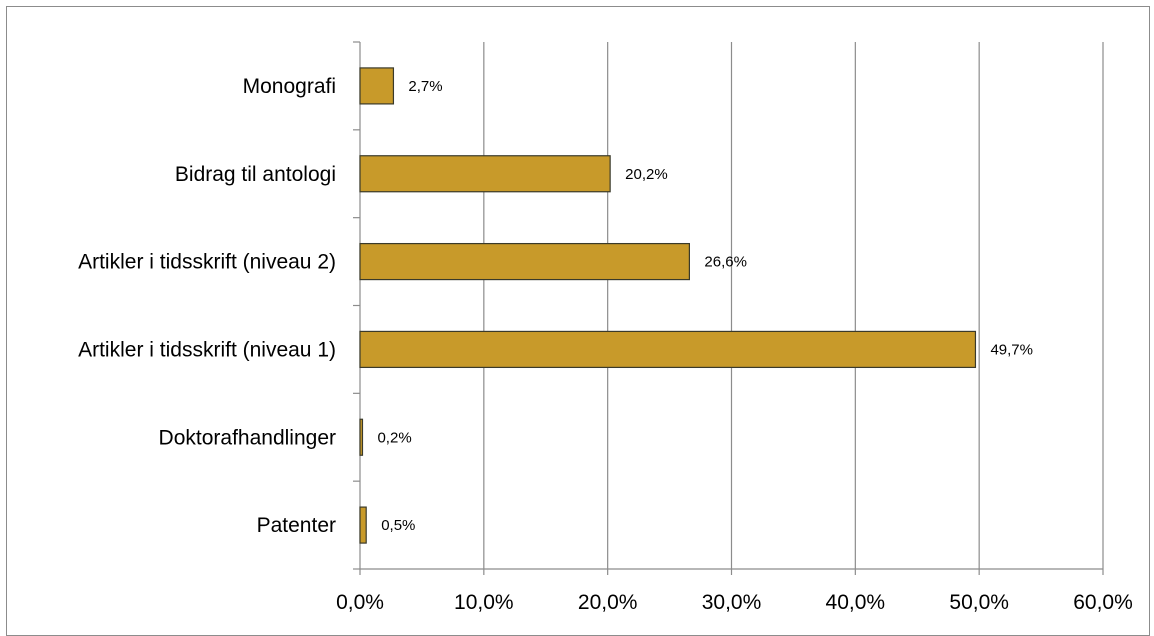 This screenshot has width=1154, height=636. Describe the element at coordinates (608, 602) in the screenshot. I see `x-tick-label: 20,0%` at that location.